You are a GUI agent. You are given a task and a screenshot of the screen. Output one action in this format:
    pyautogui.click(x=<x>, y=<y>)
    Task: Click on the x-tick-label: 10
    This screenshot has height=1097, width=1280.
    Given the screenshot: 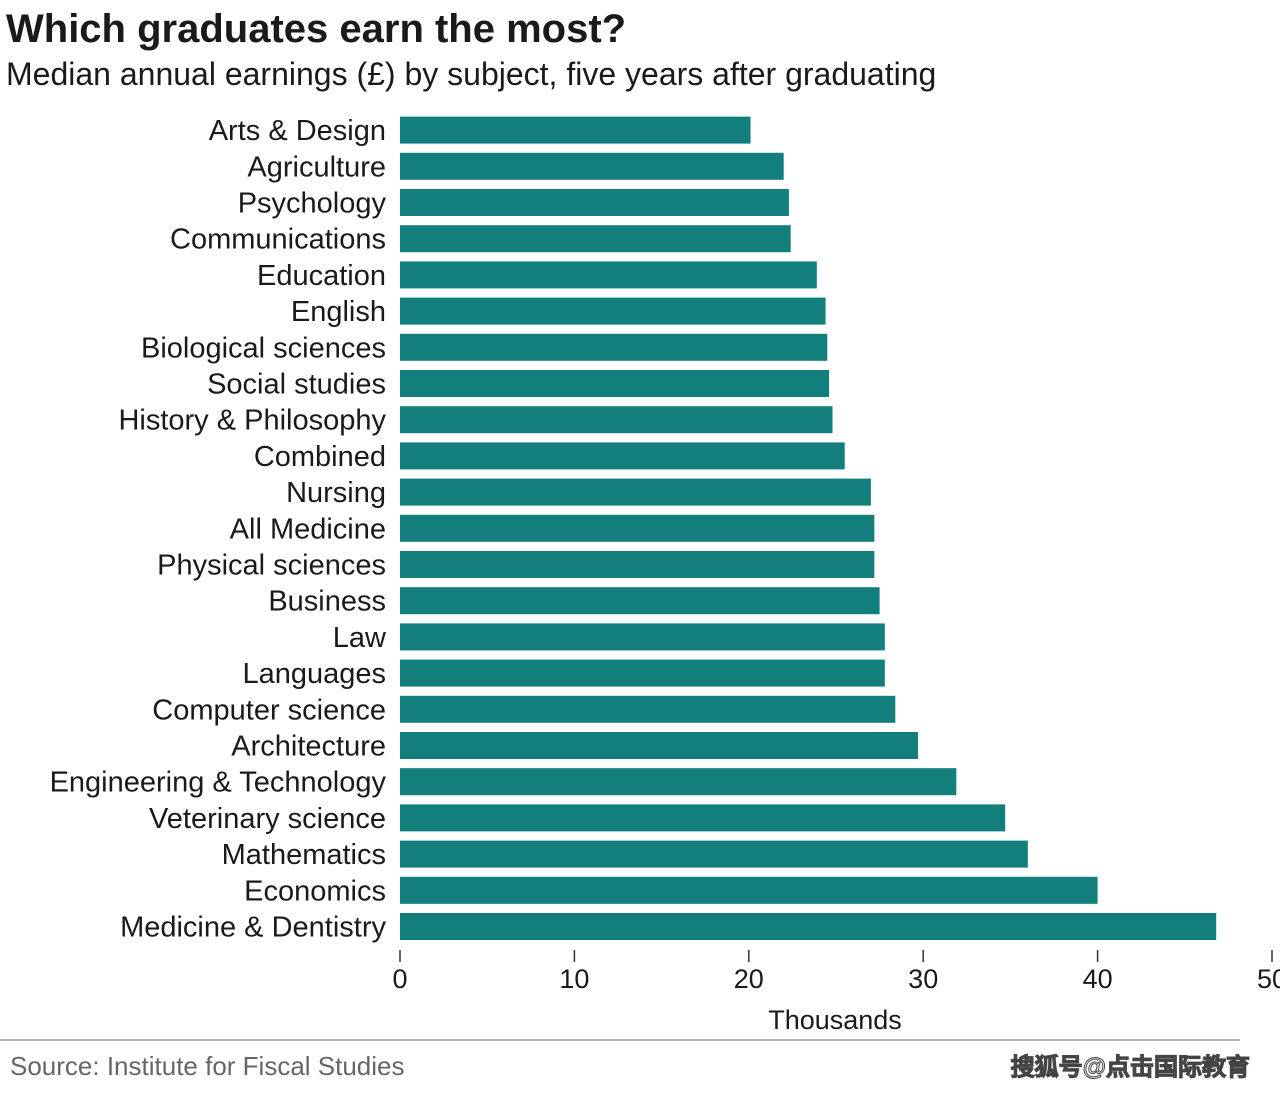 What is the action you would take?
    pyautogui.click(x=574, y=979)
    